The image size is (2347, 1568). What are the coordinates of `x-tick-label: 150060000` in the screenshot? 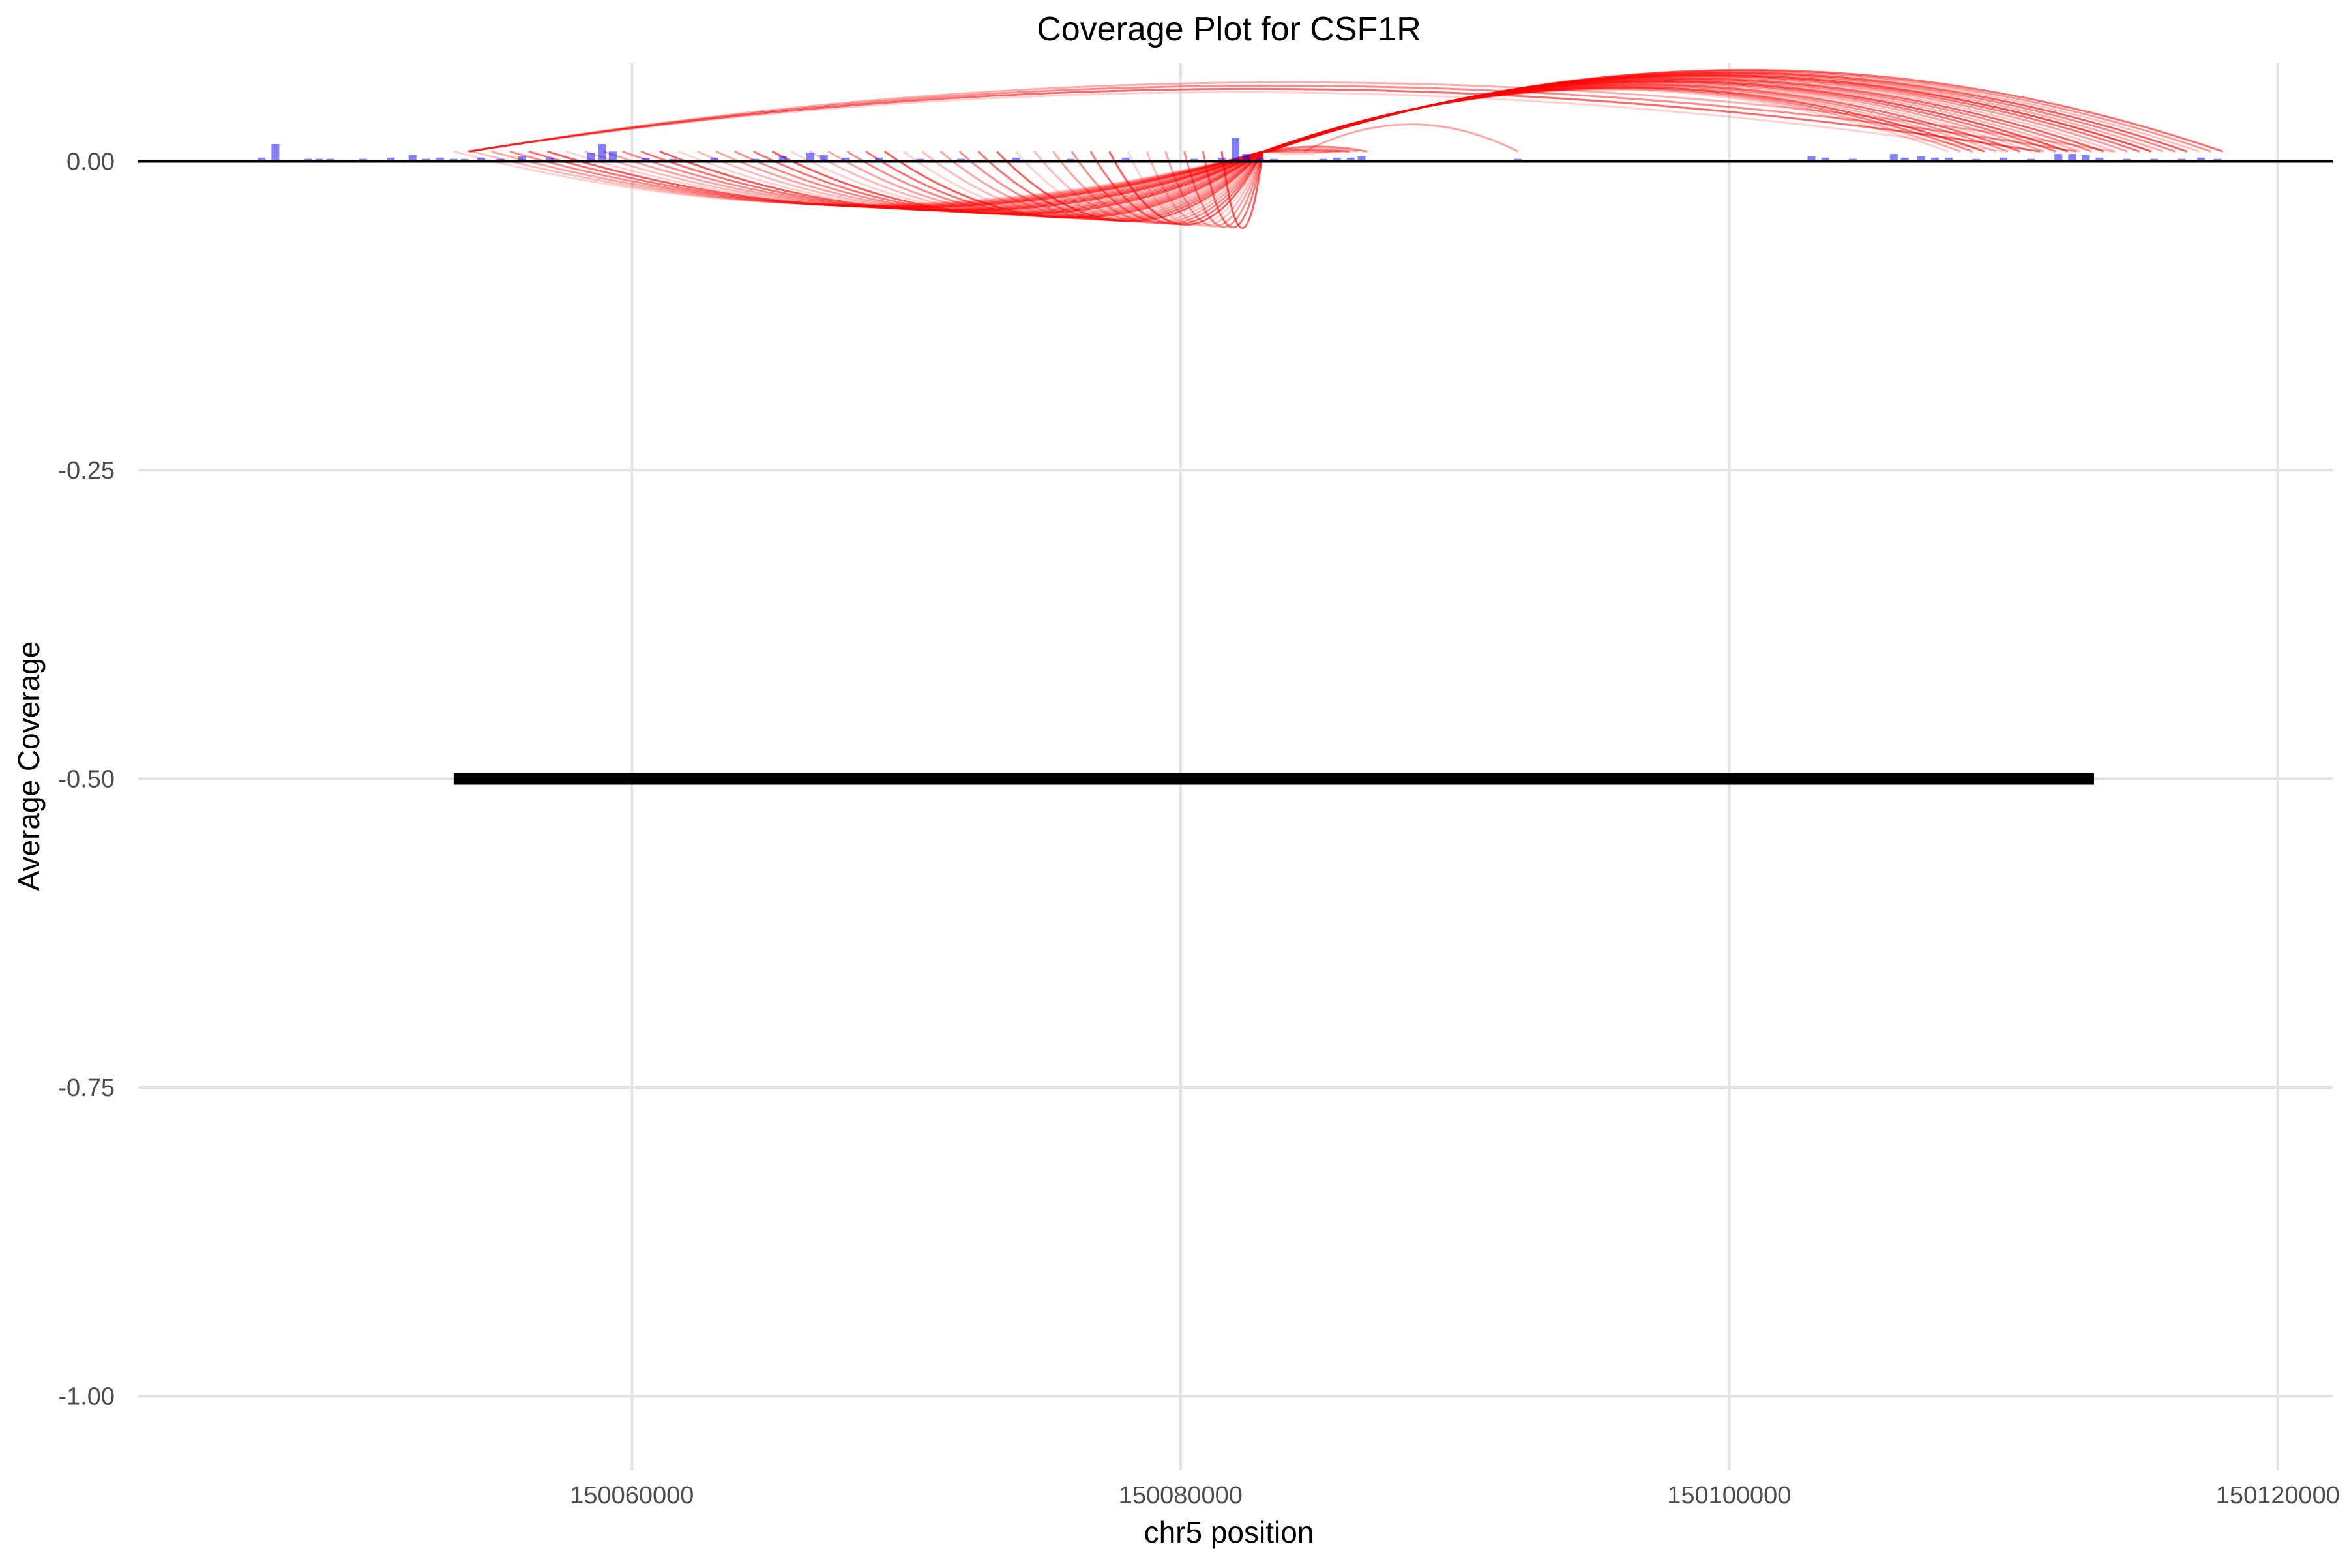 It's located at (632, 1495).